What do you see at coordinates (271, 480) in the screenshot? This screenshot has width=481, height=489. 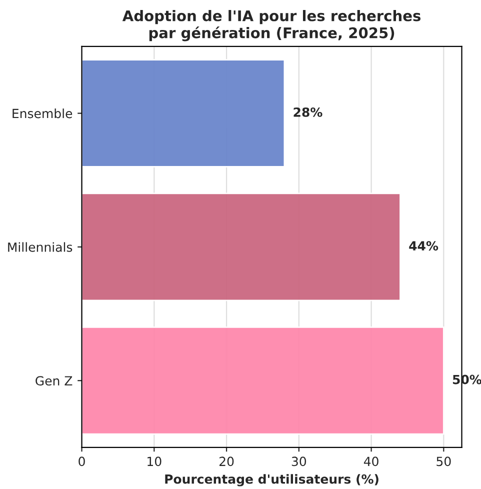 I see `x-axis-title: Pourcentage d'utilisateurs (%)` at bounding box center [271, 480].